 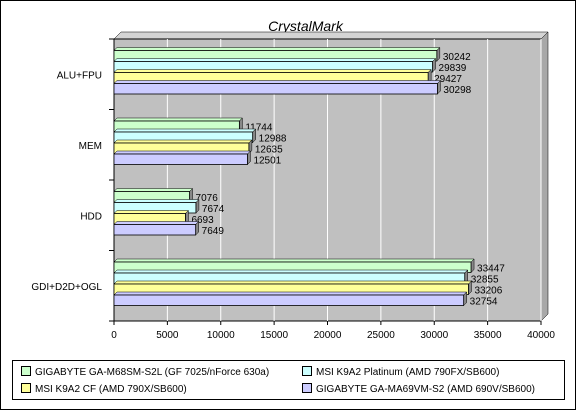 I want to click on bar-value-label: 12635, so click(x=269, y=150).